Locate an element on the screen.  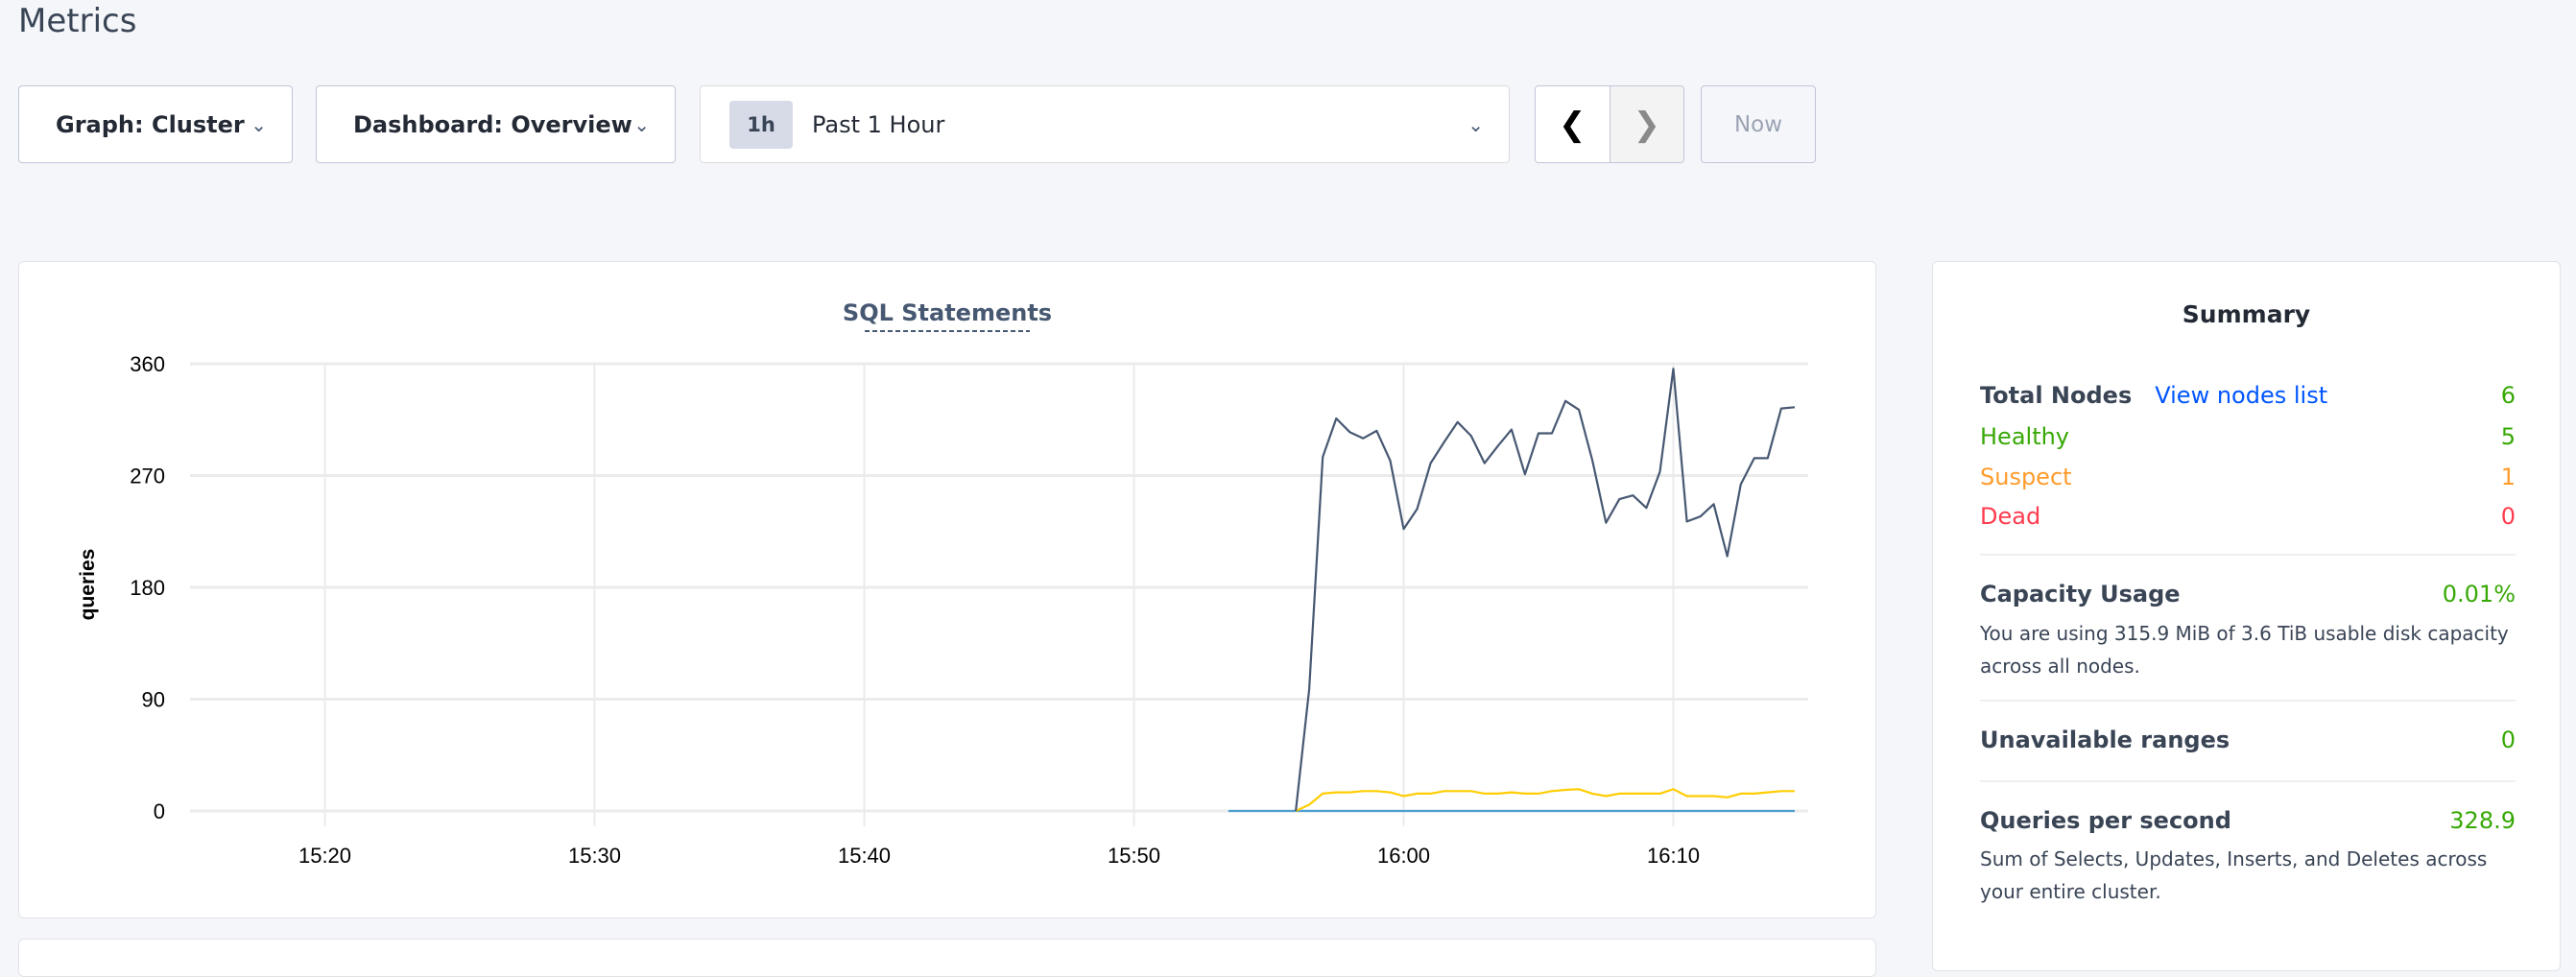
next-chart-card is located at coordinates (947, 958).